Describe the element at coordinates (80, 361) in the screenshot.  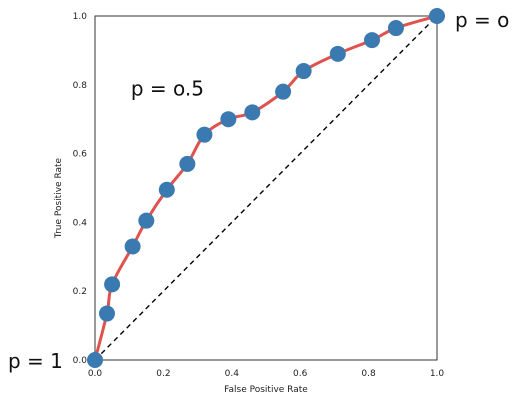
I see `y-tick-label: 0.0` at that location.